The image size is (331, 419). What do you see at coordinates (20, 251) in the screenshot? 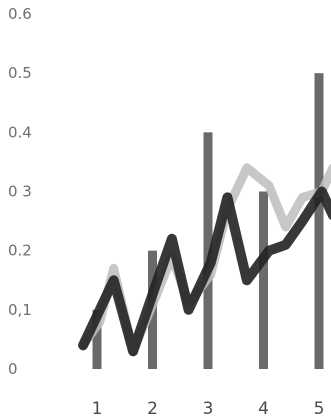
I see `y-tick-label: 0.2` at bounding box center [20, 251].